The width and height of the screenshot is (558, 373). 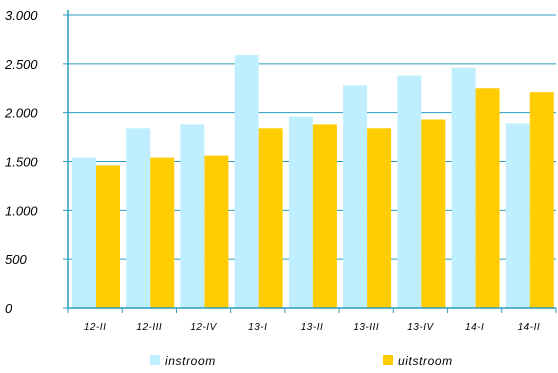 What do you see at coordinates (21, 113) in the screenshot?
I see `y-tick-label: 2.000` at bounding box center [21, 113].